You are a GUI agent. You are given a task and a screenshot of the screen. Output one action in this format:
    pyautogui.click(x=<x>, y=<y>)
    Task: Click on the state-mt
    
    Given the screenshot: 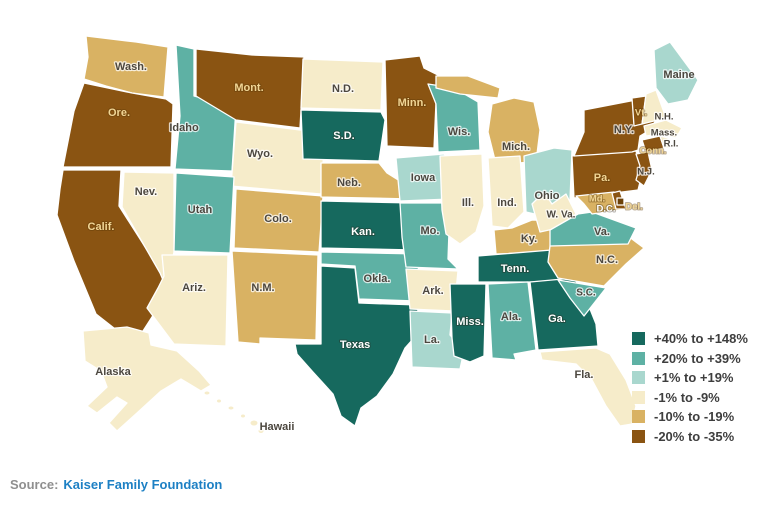 What is the action you would take?
    pyautogui.click(x=250, y=88)
    